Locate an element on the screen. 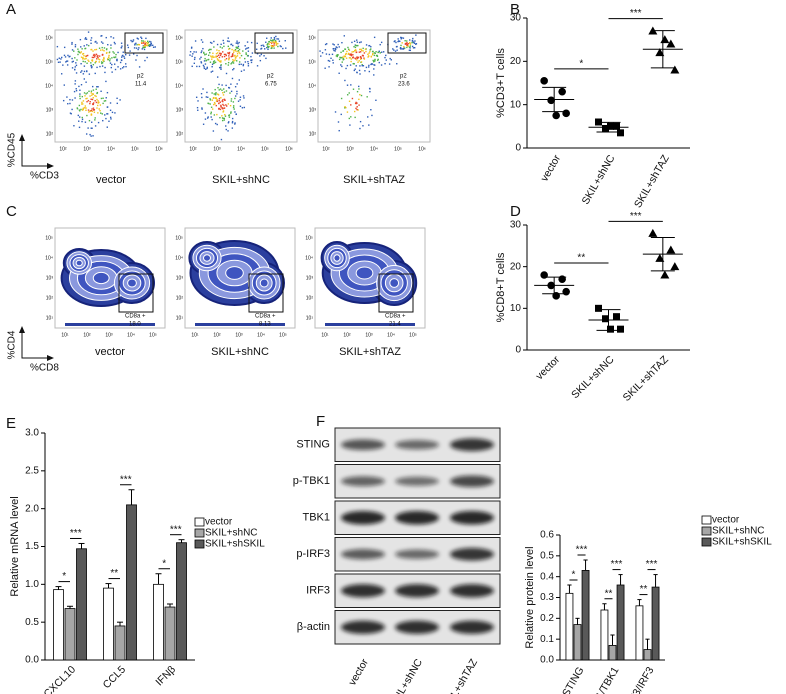 This screenshot has width=786, height=694. y-axis-label: Relative protein level is located at coordinates (530, 597).